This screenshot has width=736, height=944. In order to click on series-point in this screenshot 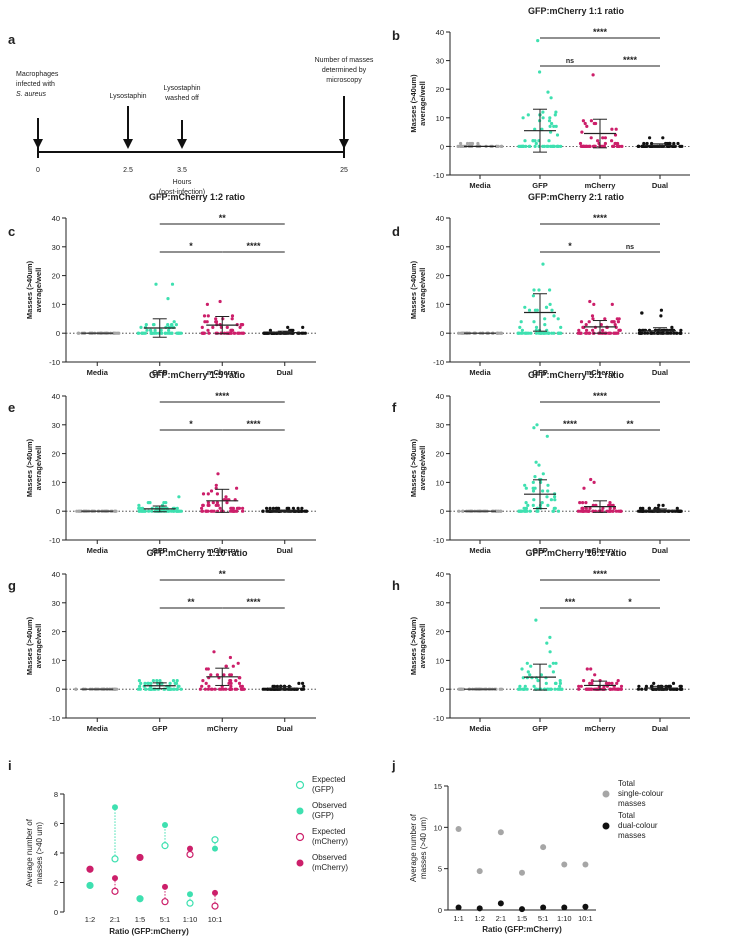, I will do `click(564, 907)`.